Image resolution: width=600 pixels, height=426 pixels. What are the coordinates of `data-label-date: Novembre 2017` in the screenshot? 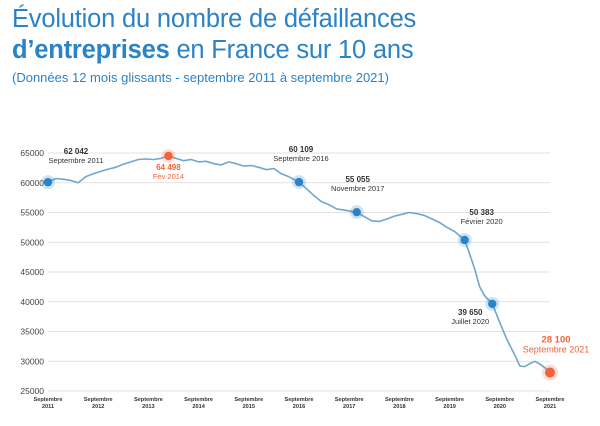 It's located at (357, 188).